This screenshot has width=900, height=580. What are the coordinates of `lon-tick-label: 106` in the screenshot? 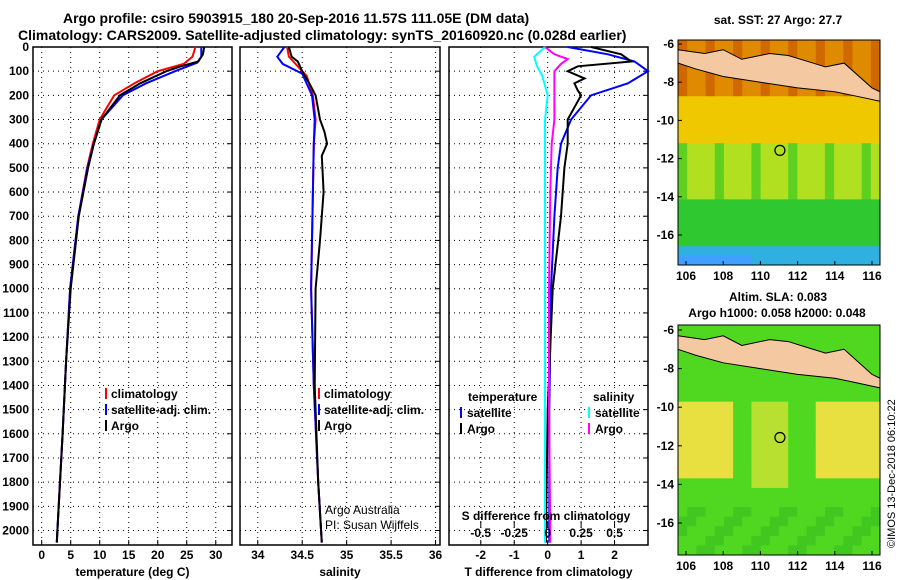 It's located at (686, 276).